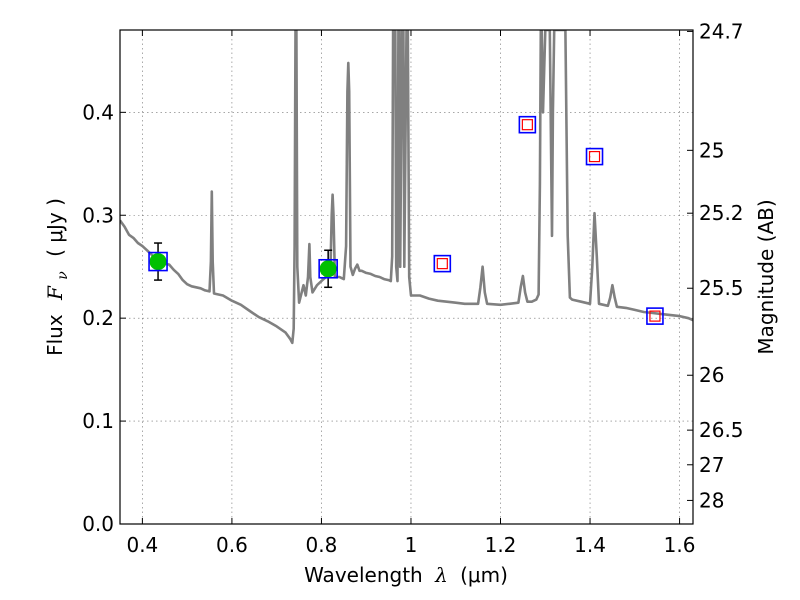  What do you see at coordinates (322, 545) in the screenshot?
I see `x-tick-label: 0.8` at bounding box center [322, 545].